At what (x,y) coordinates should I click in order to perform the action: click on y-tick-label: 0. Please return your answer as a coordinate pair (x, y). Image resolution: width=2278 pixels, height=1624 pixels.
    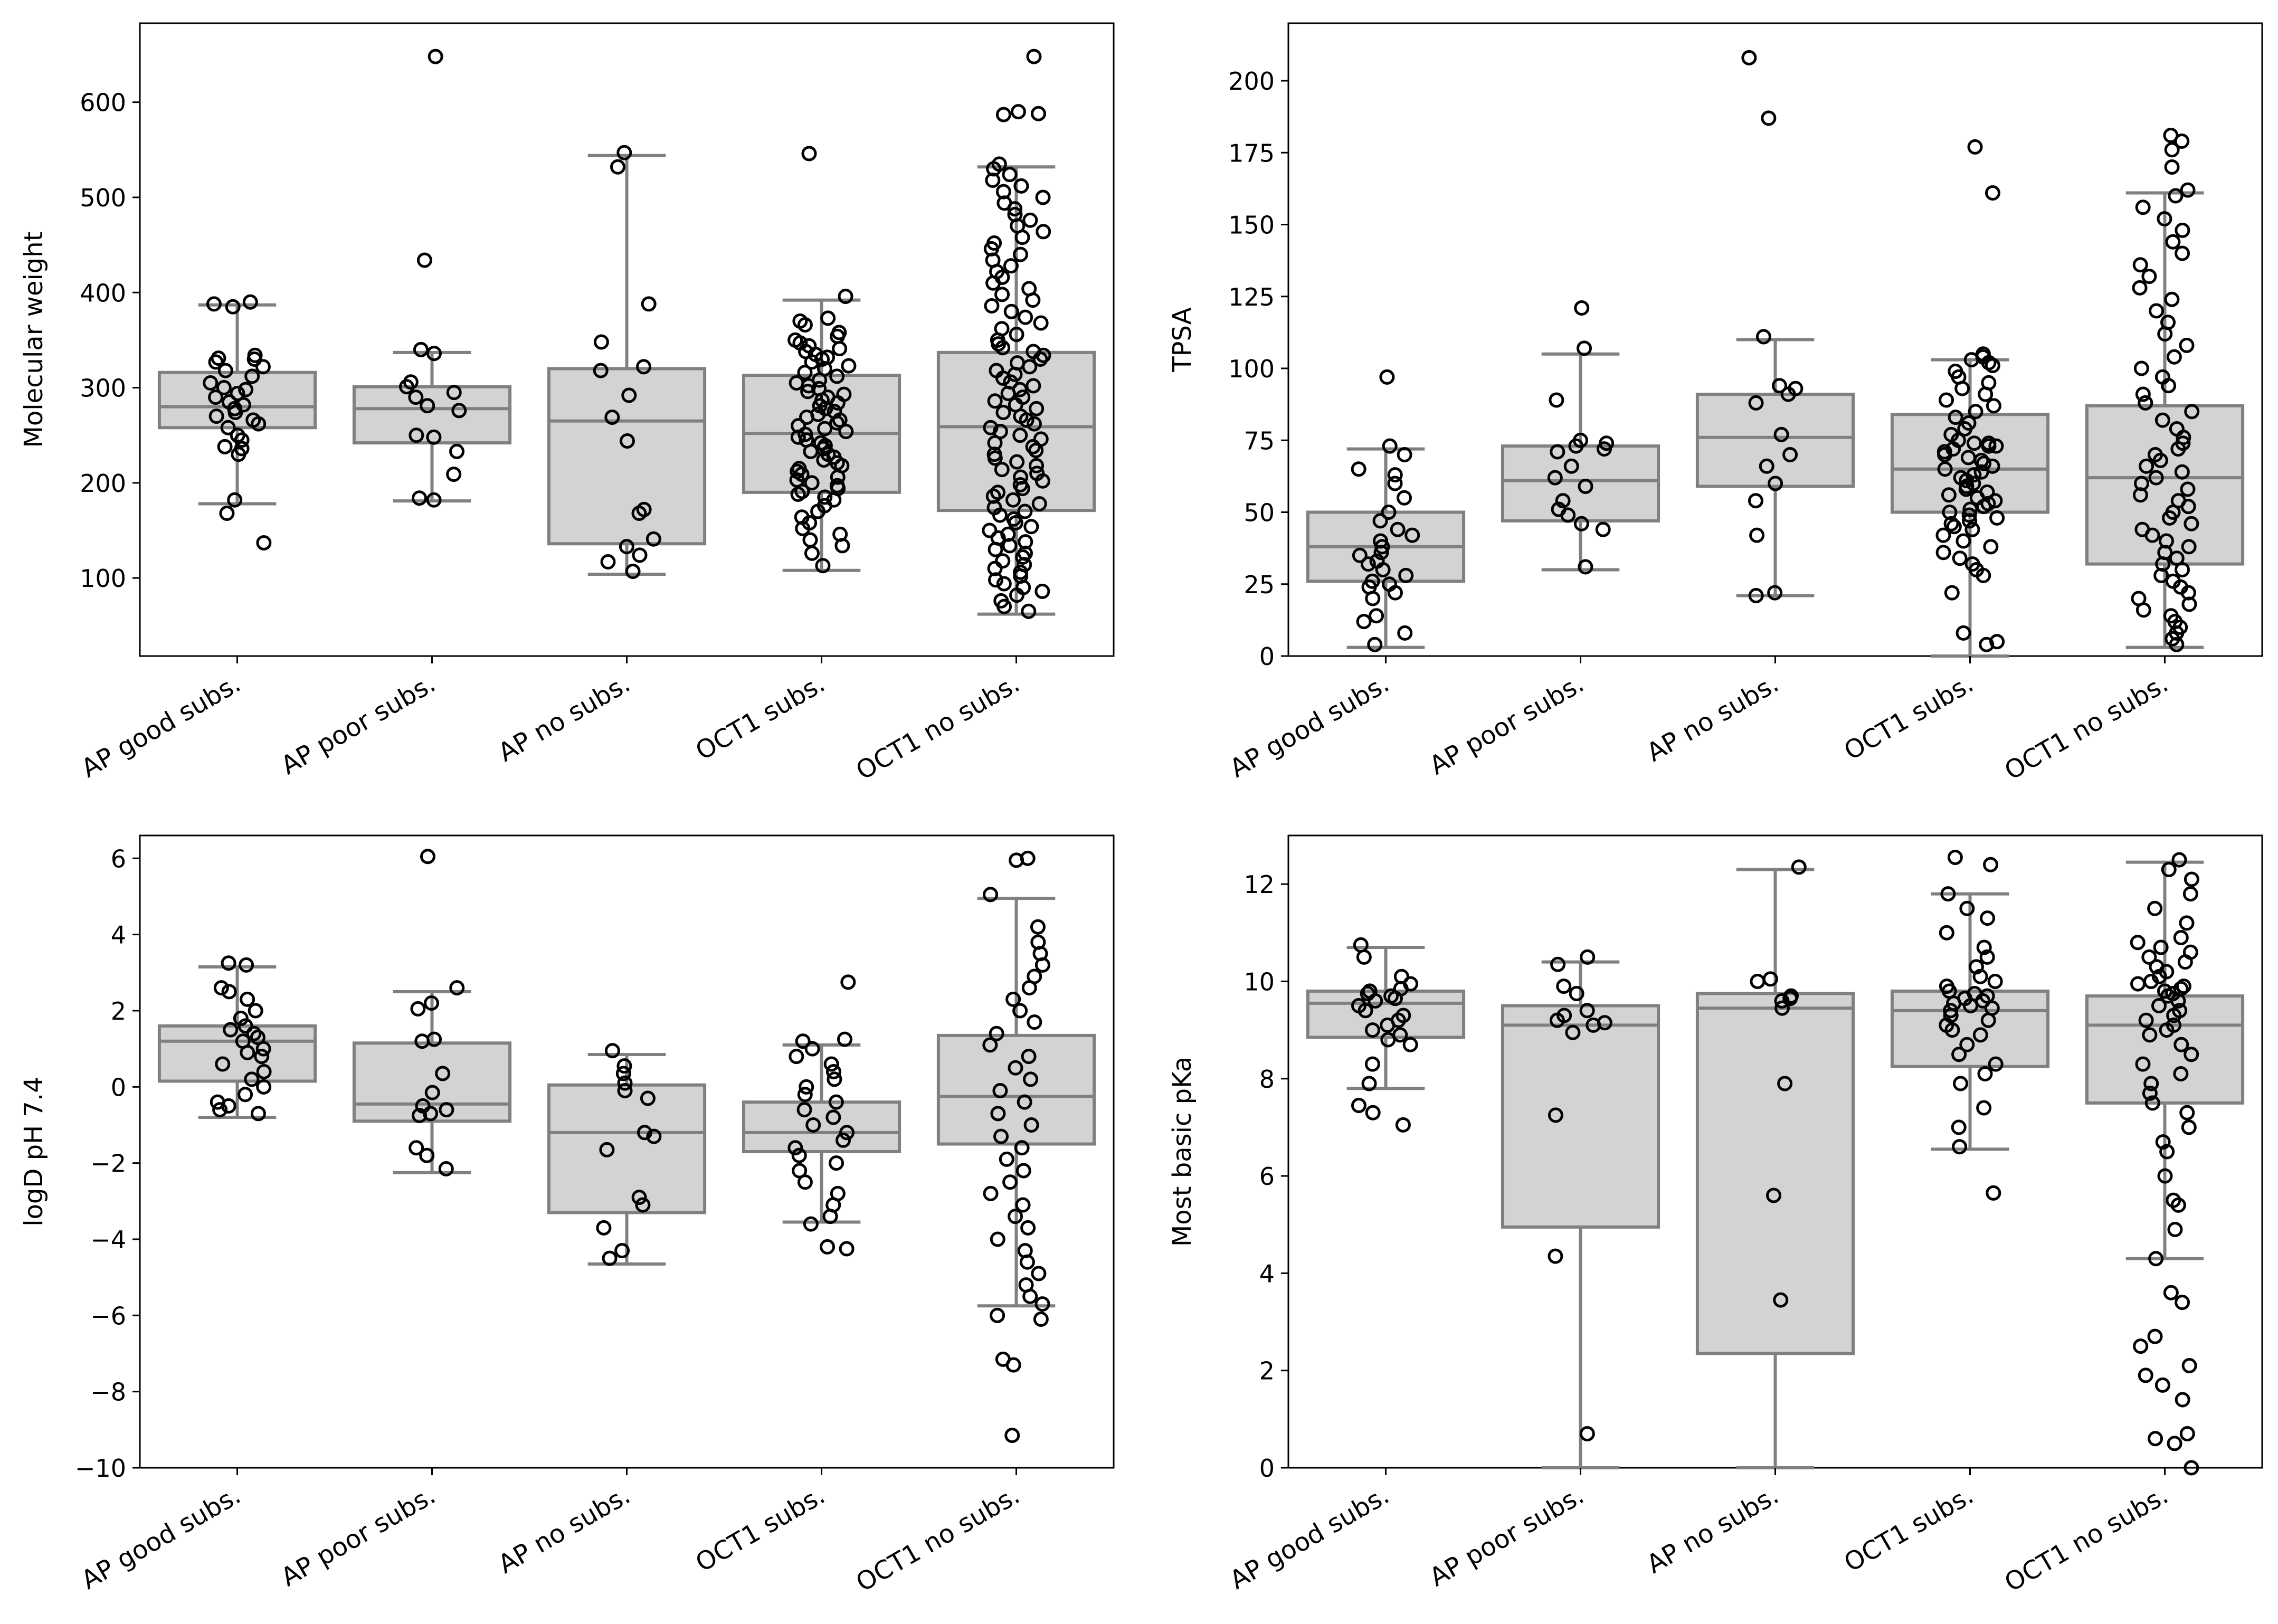
    Looking at the image, I should click on (118, 1087).